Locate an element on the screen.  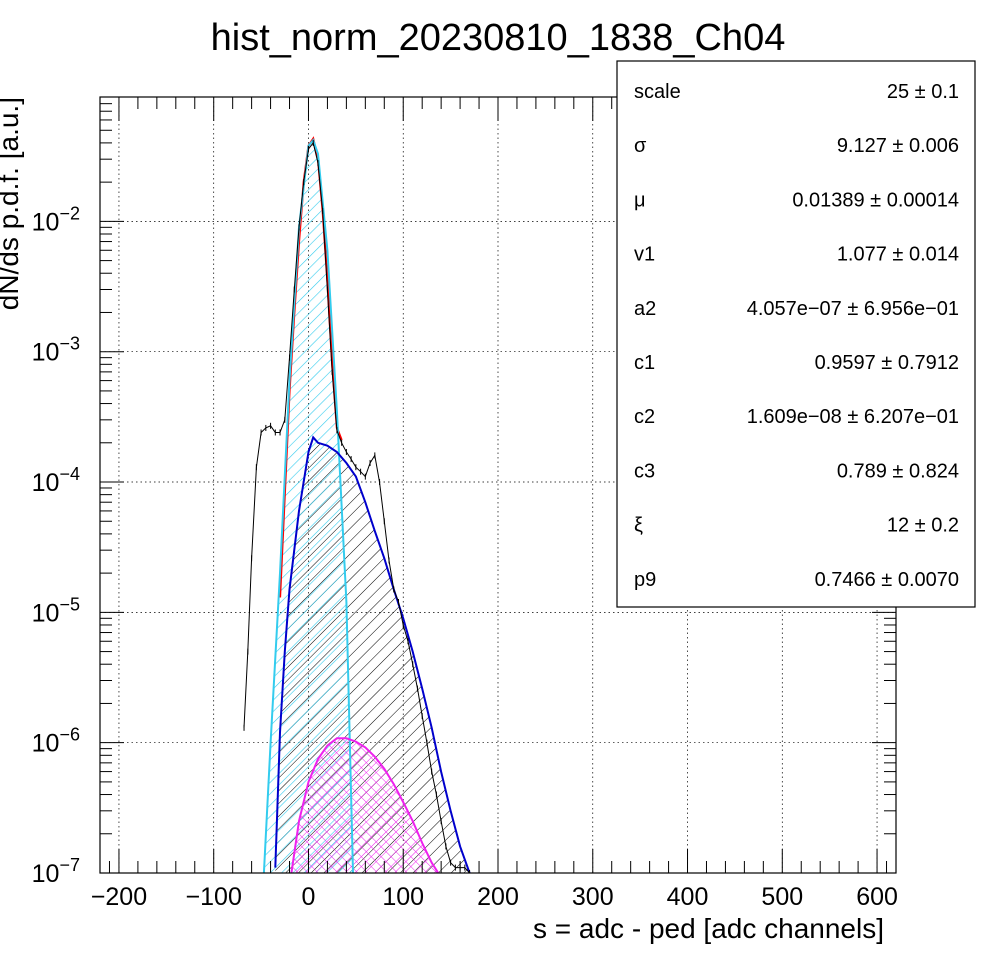
stats-param-name: scale is located at coordinates (657, 92).